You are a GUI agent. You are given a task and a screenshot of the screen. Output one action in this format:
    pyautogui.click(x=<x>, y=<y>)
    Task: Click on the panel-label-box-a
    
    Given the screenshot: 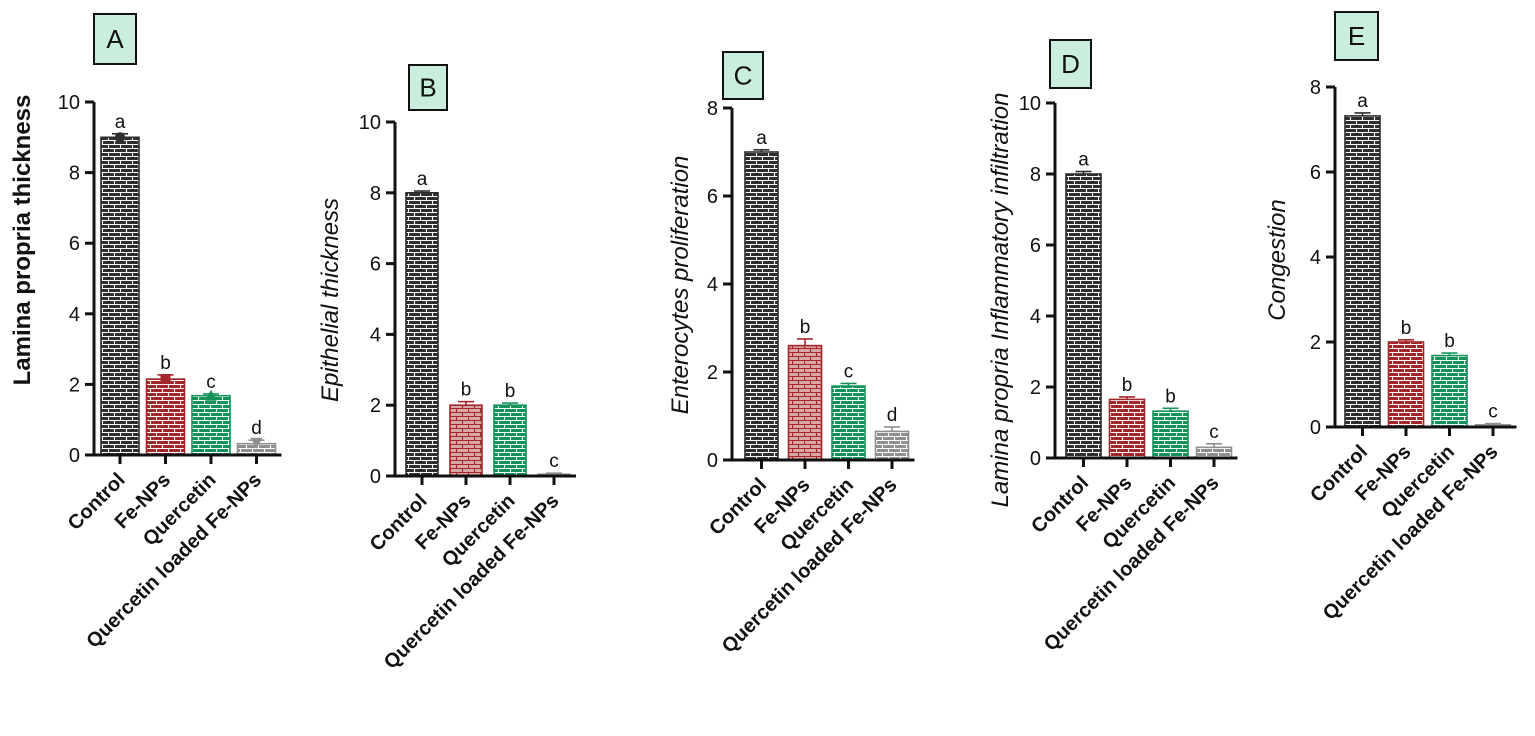 What is the action you would take?
    pyautogui.click(x=115, y=39)
    